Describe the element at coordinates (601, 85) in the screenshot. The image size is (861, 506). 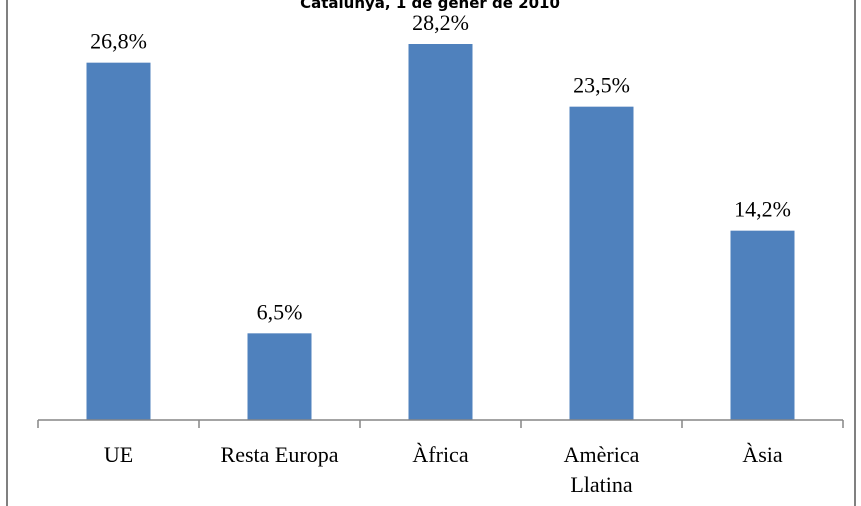
I see `data-label-3: 23,5%` at that location.